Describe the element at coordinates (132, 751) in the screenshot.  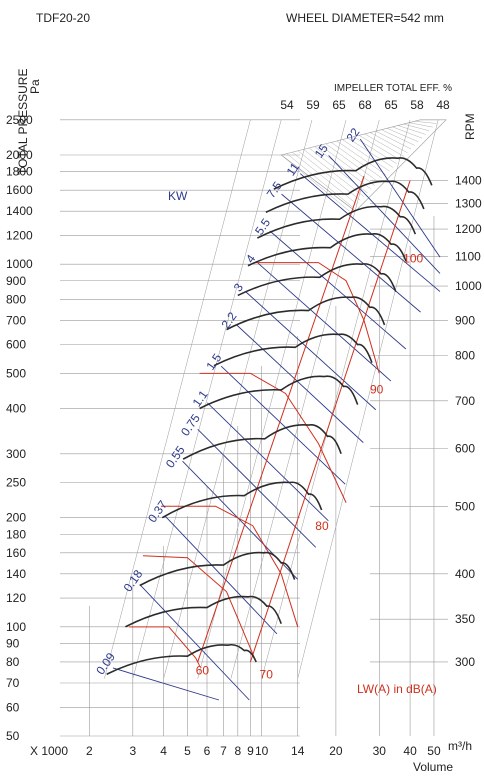
I see `x-tick-label: 3` at that location.